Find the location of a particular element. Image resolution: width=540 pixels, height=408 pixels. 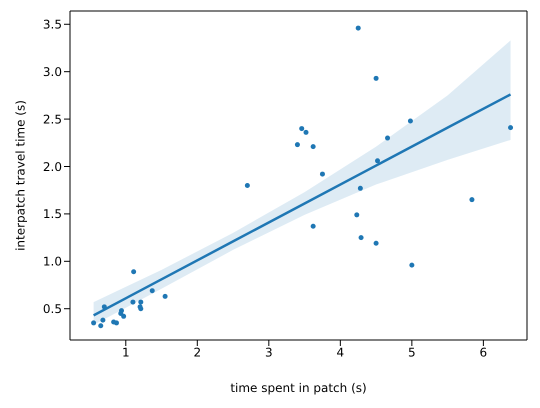

y-tick-label: 3.0 is located at coordinates (52, 71).